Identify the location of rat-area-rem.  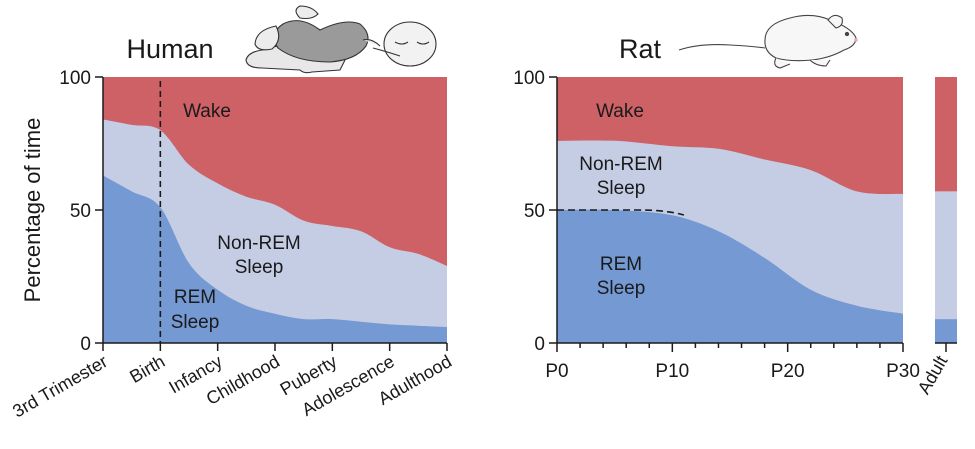
(730, 276).